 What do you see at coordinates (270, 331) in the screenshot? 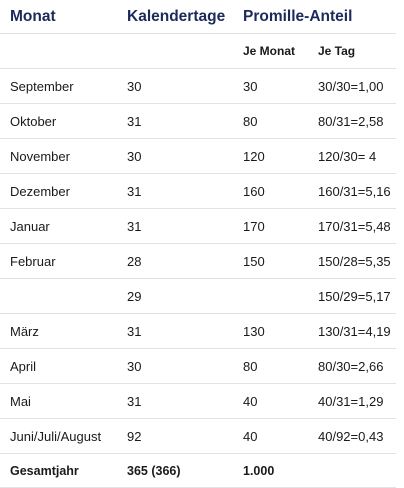
I see `cell-per-month: 130` at bounding box center [270, 331].